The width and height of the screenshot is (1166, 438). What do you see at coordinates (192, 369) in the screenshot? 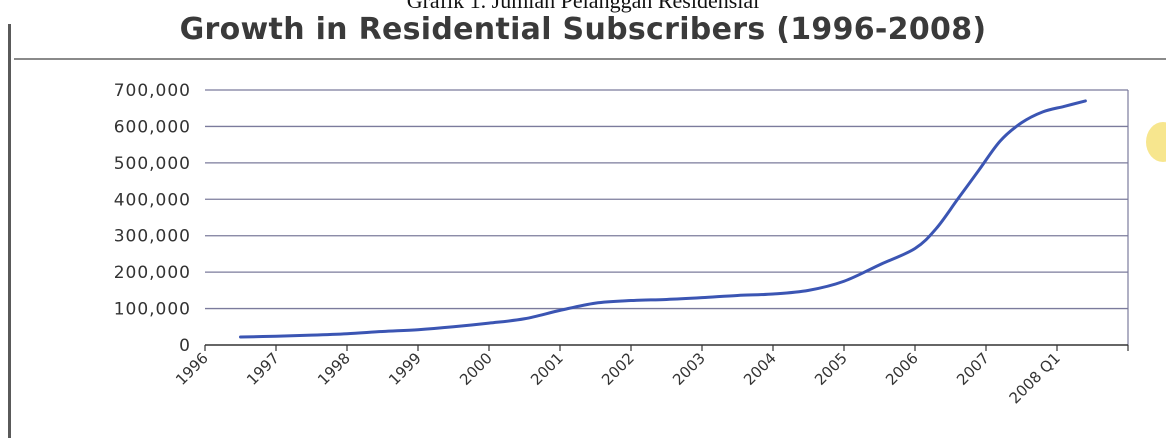
I see `x-tick-label: 1996` at bounding box center [192, 369].